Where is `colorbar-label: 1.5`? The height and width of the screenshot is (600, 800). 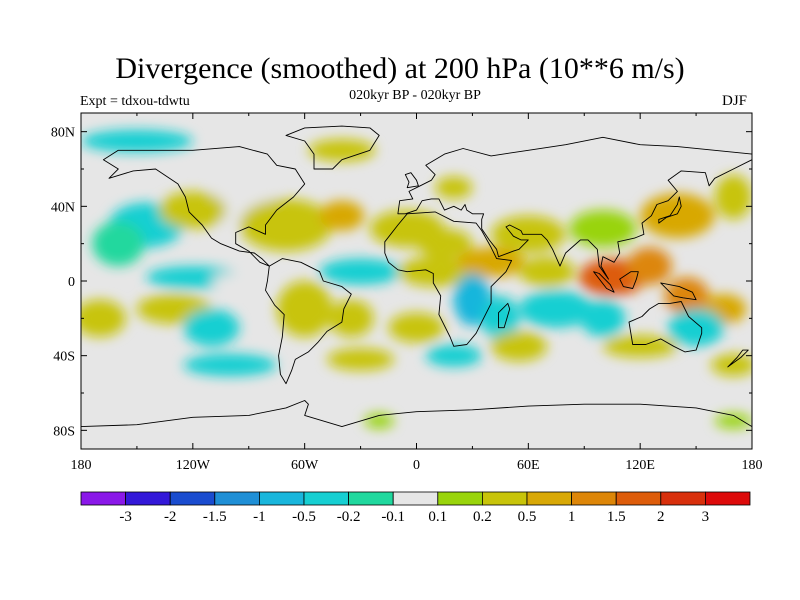
colorbar-label: 1.5 is located at coordinates (616, 517).